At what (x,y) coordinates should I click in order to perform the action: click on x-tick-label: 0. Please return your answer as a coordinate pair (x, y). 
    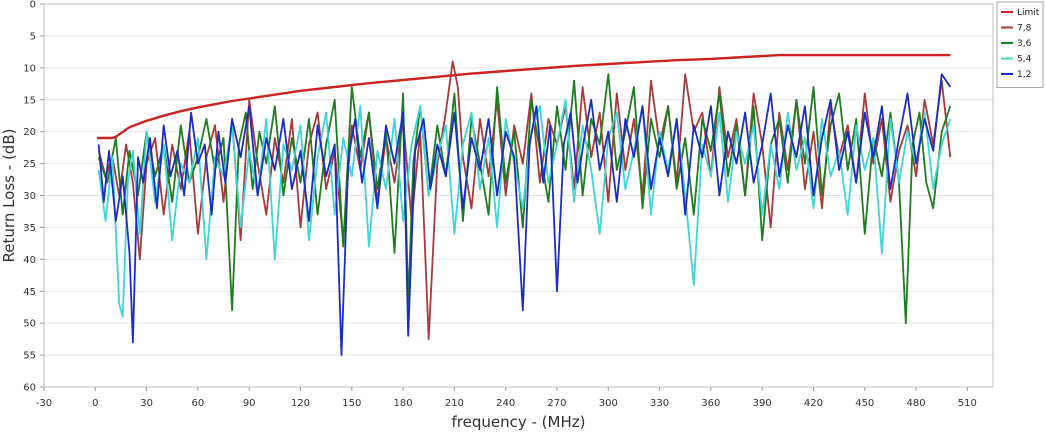
    Looking at the image, I should click on (95, 403).